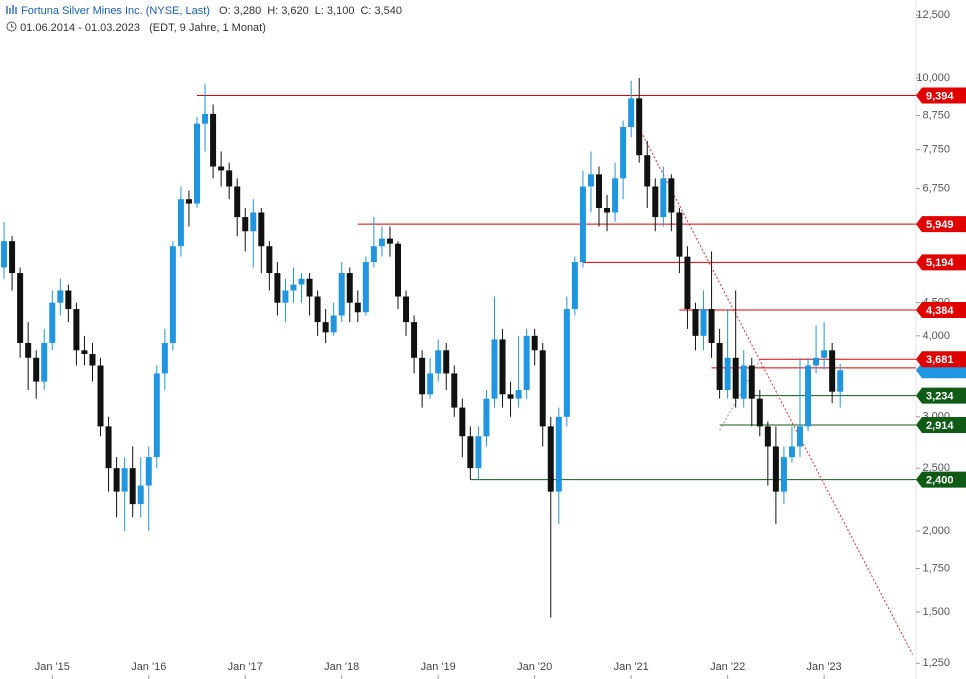  What do you see at coordinates (933, 78) in the screenshot?
I see `y-tick-label: 10,000` at bounding box center [933, 78].